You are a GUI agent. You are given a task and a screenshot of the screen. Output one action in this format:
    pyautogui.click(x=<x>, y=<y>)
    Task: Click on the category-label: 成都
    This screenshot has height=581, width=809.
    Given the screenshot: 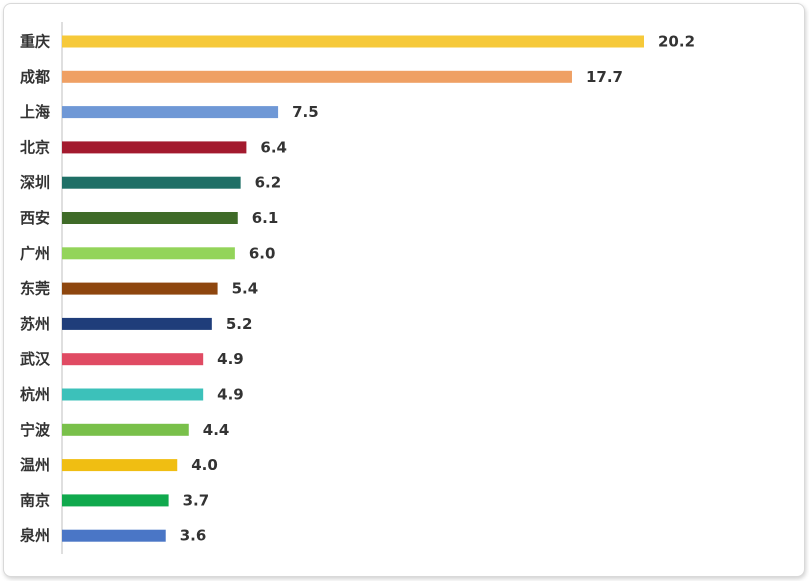 What is the action you would take?
    pyautogui.click(x=35, y=77)
    